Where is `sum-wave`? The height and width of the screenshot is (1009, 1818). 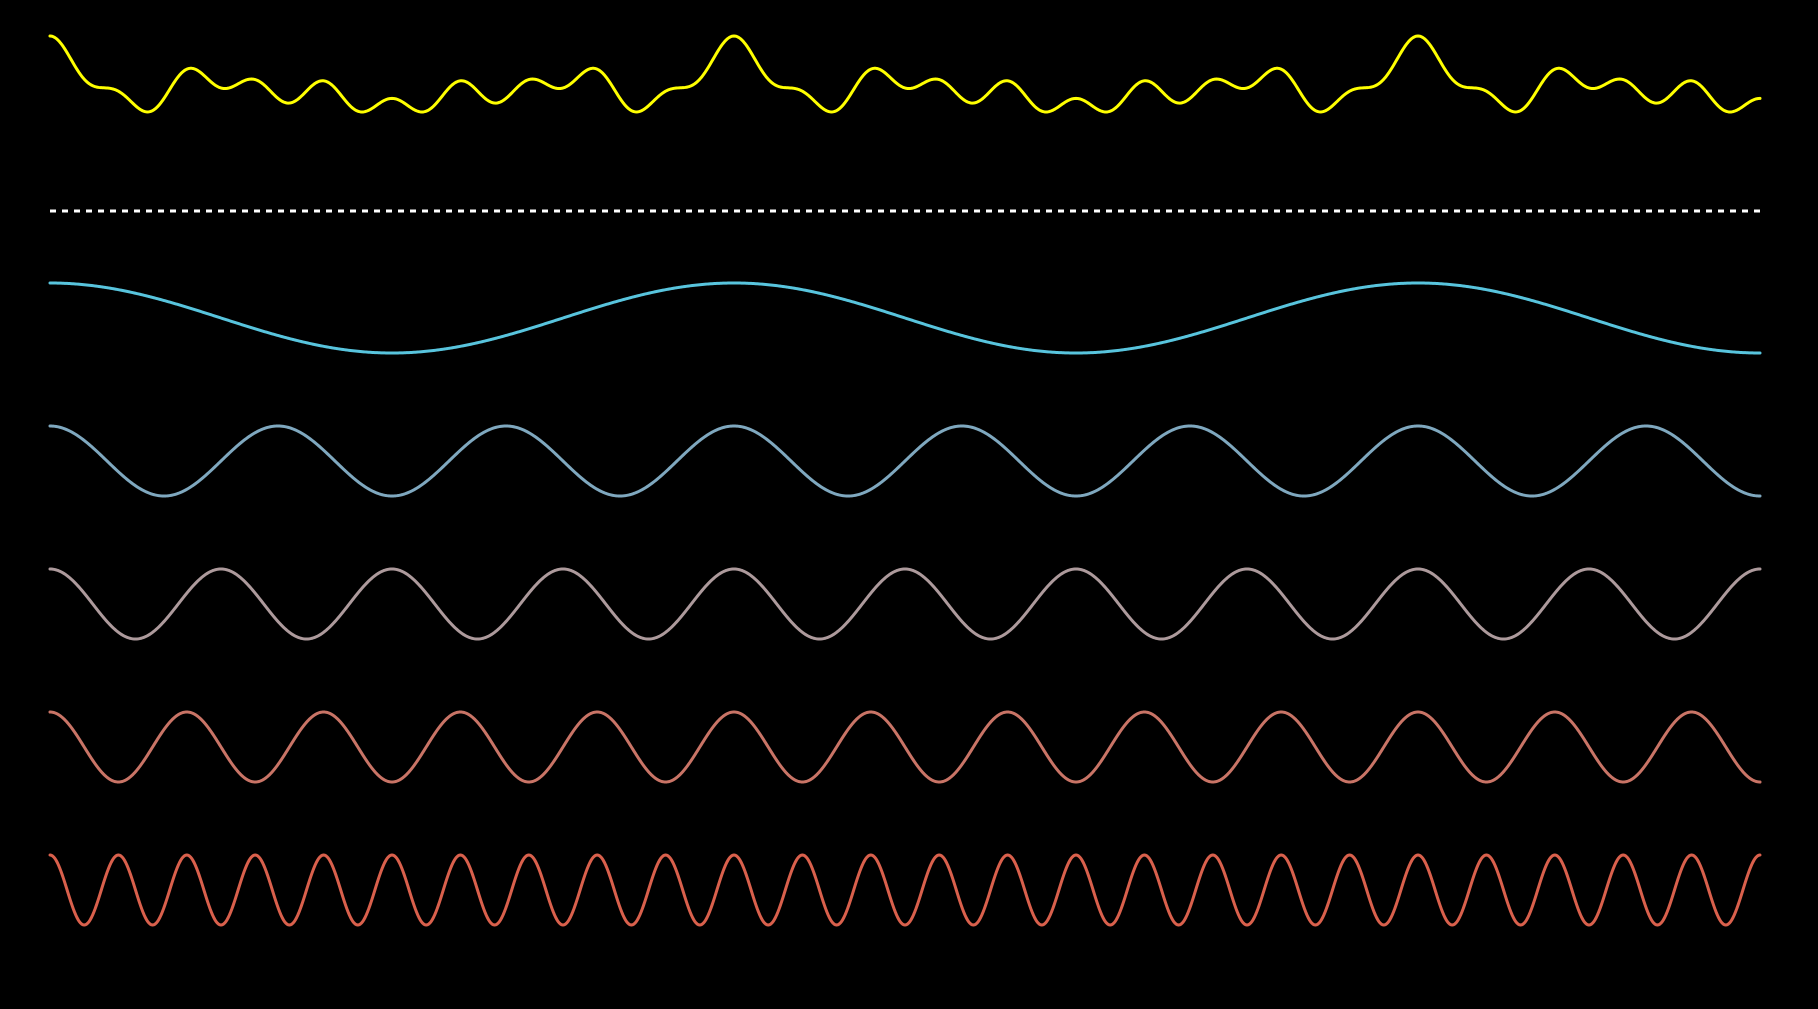 sum-wave is located at coordinates (905, 74).